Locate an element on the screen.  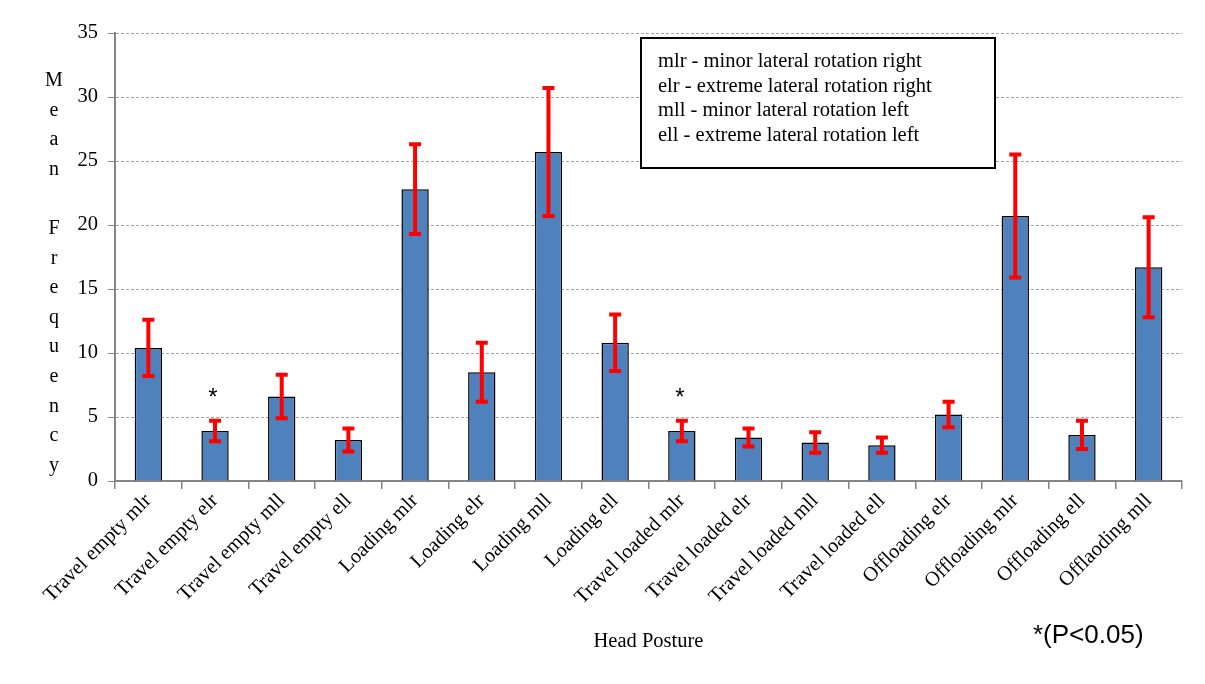
y-tick-label: 25 is located at coordinates (87, 159).